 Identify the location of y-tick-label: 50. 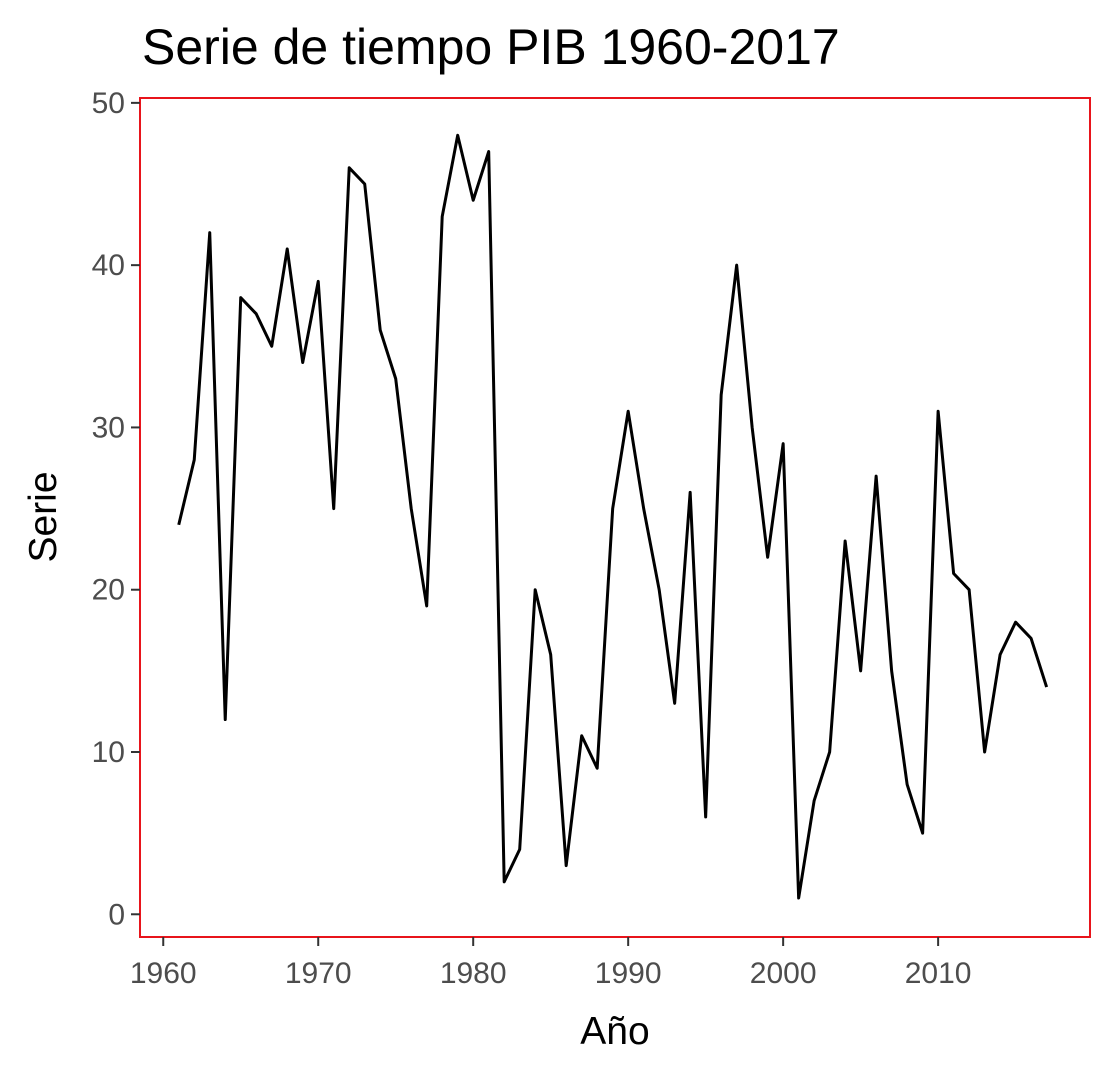
(108, 103).